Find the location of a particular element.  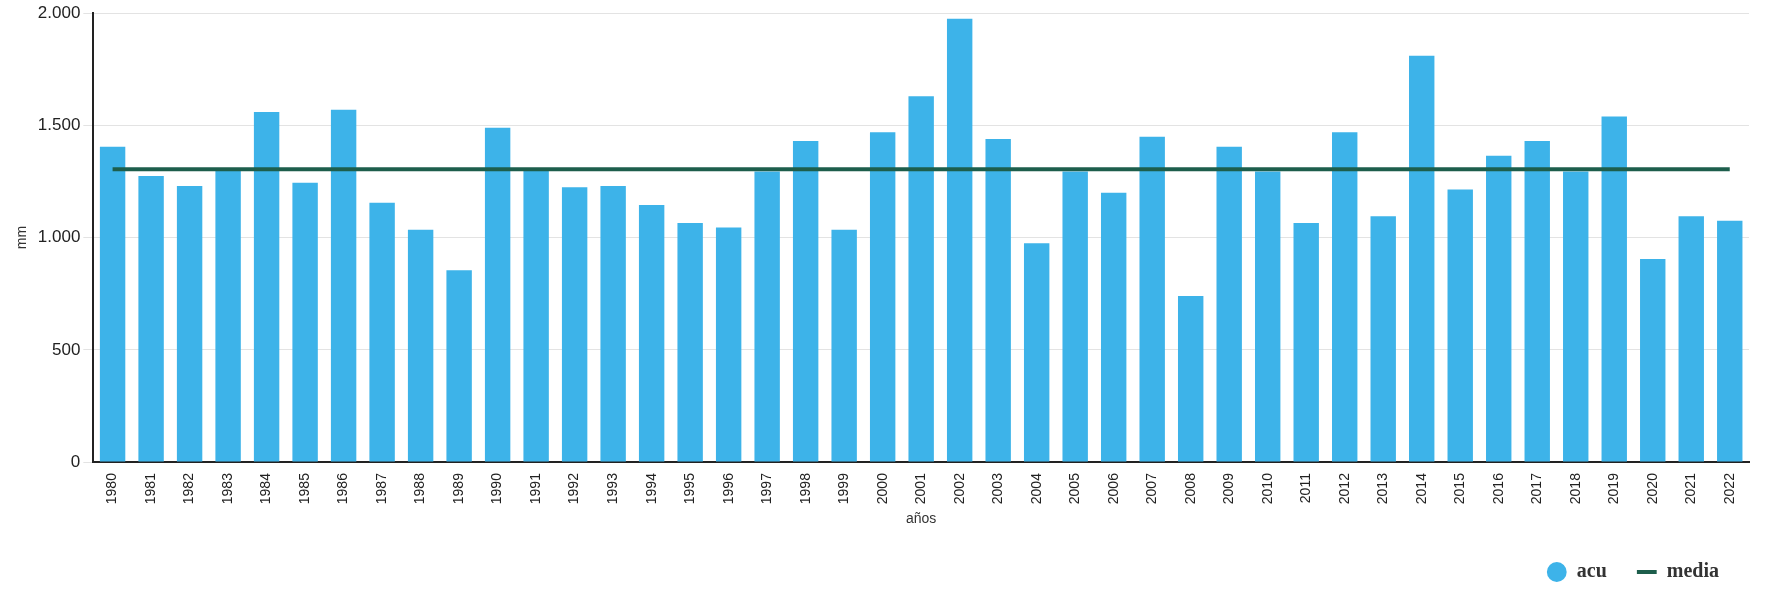

x-tick-label: 2002 is located at coordinates (958, 488).